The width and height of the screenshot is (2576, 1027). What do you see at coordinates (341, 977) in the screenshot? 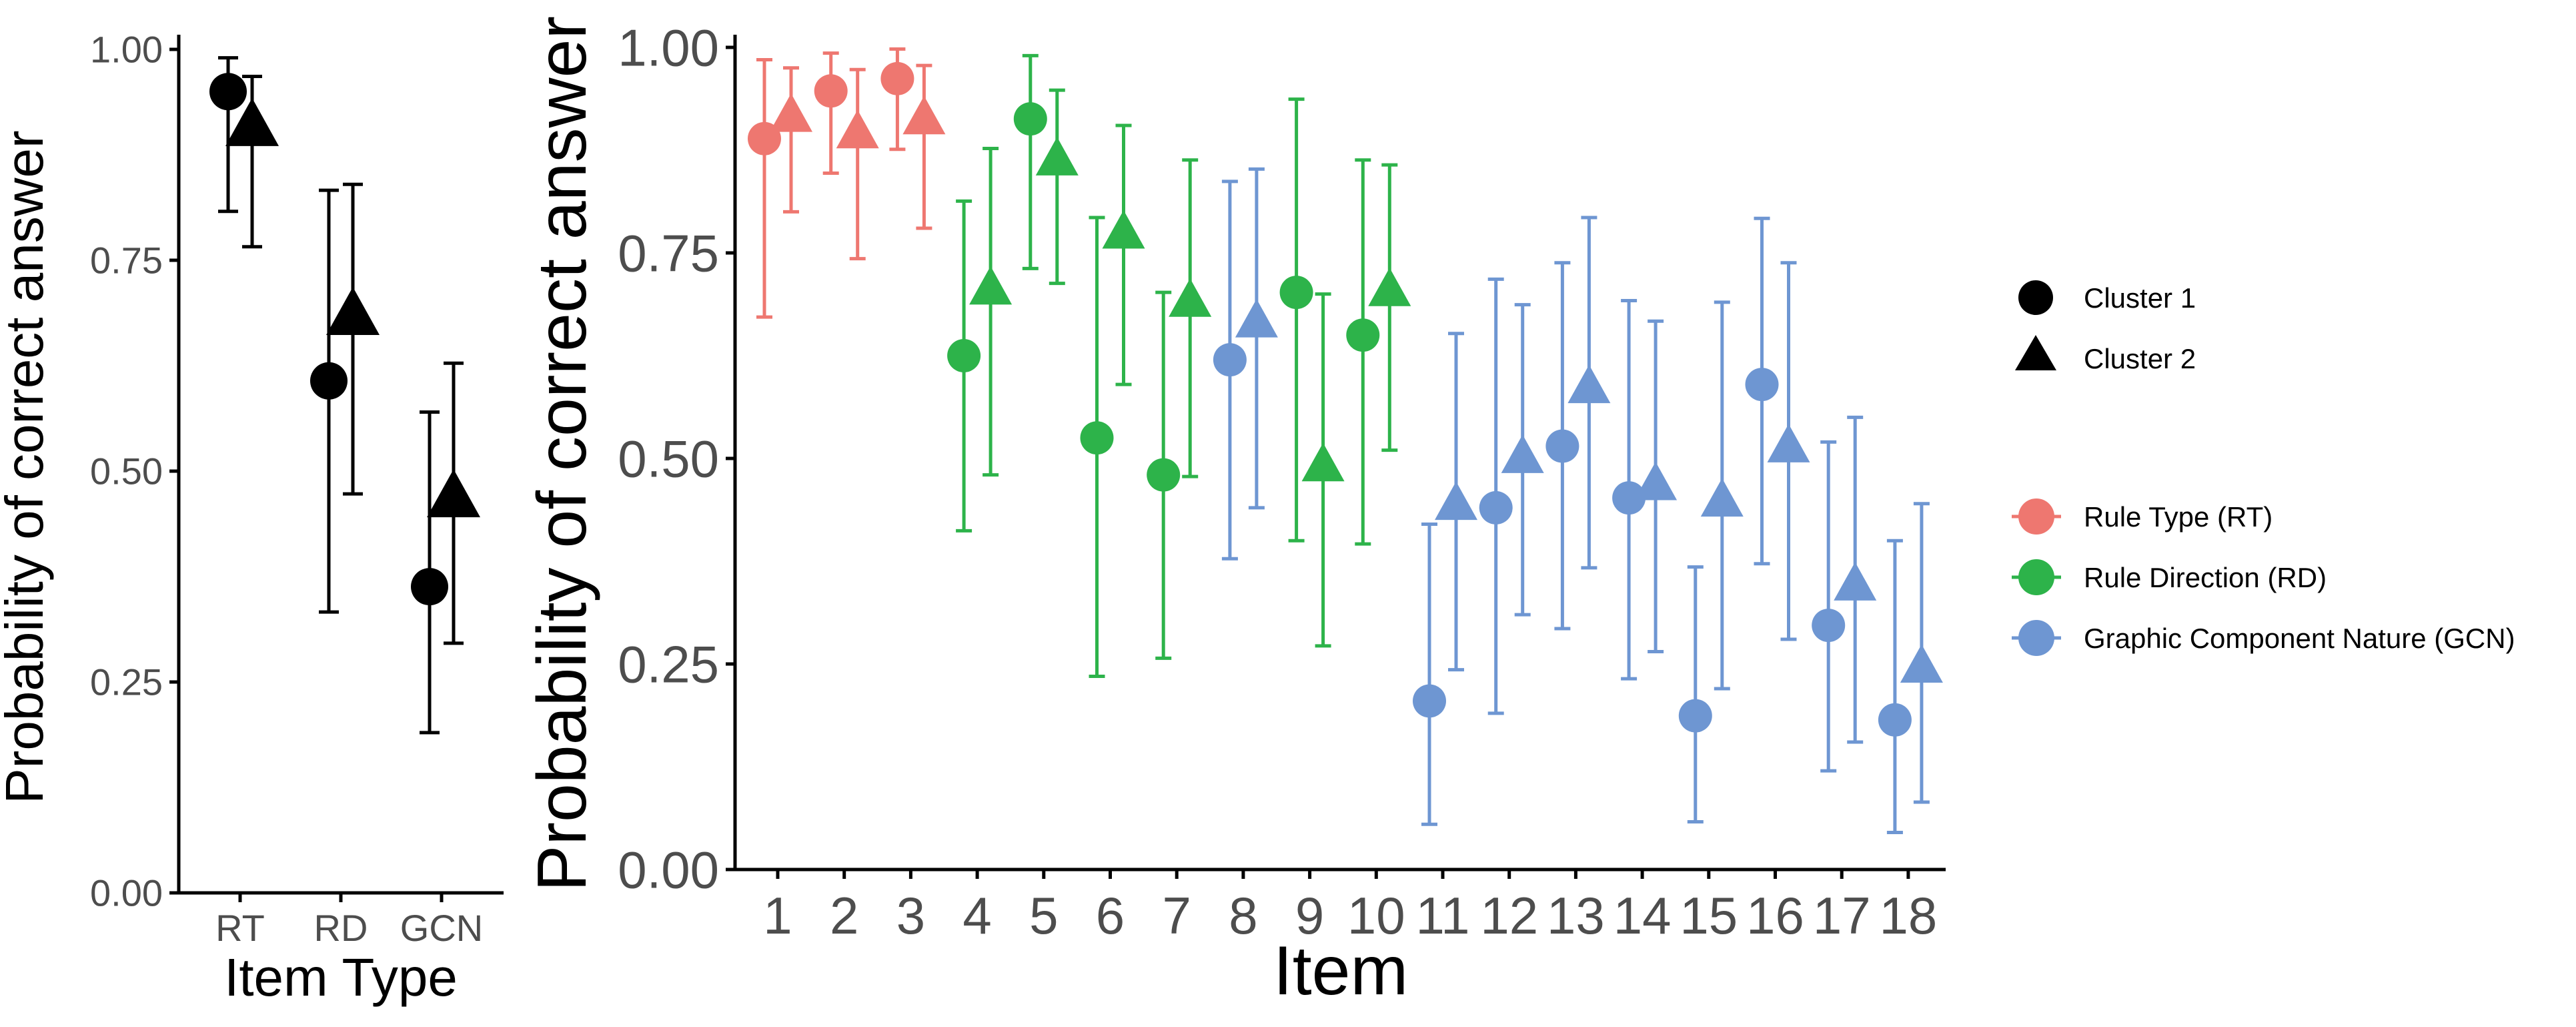
I see `left-x-axis-title: Item Type` at bounding box center [341, 977].